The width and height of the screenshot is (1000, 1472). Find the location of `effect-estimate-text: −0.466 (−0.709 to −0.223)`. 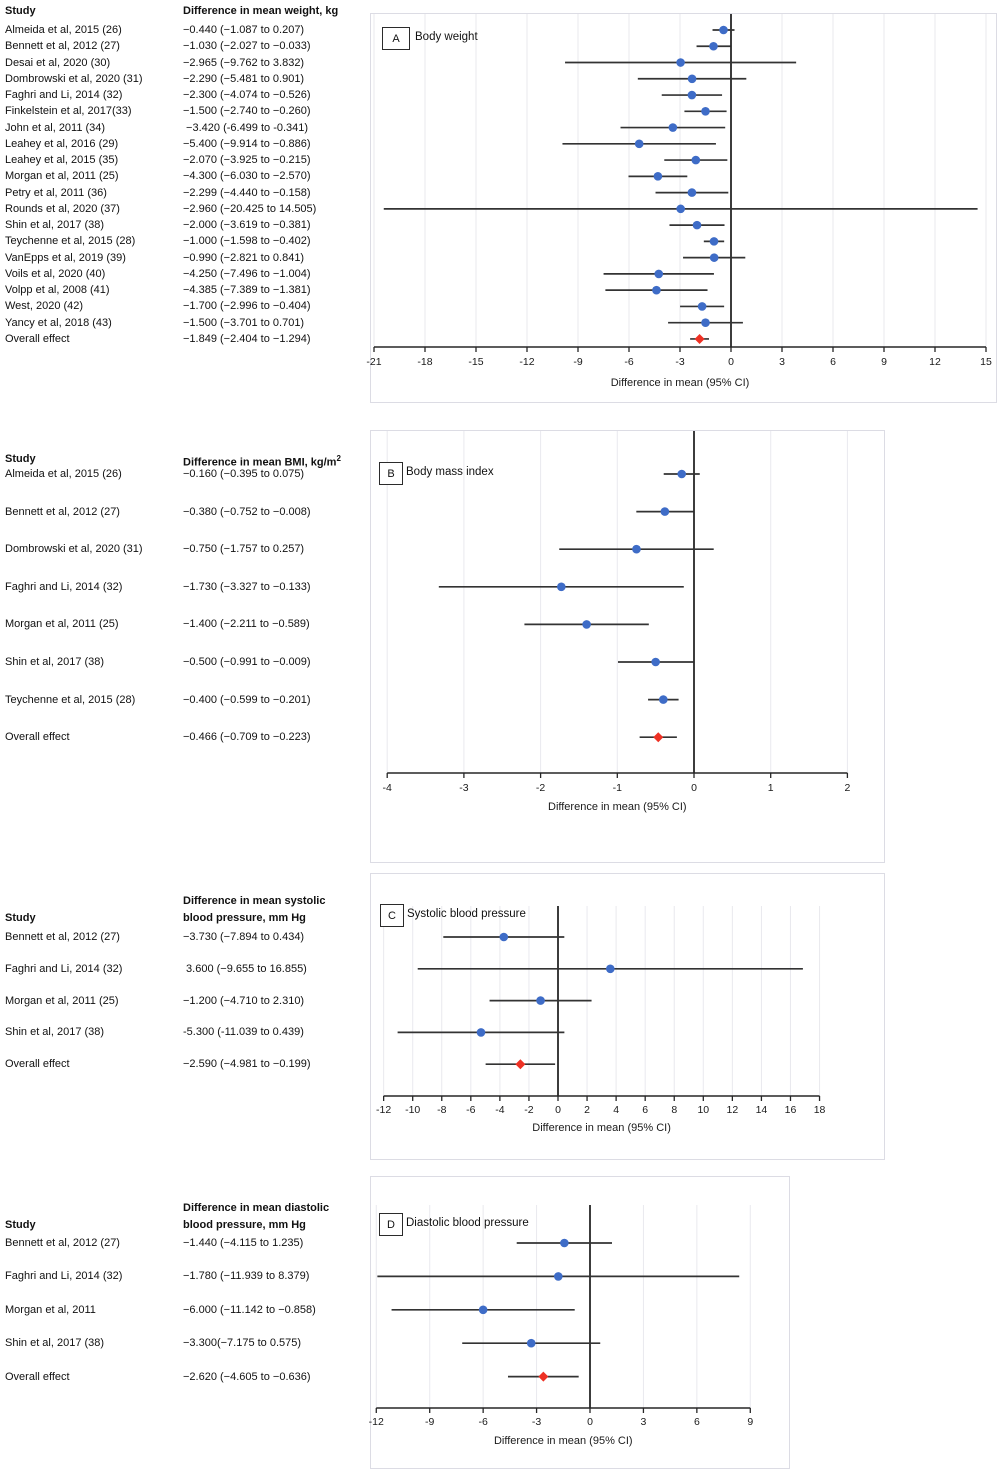

effect-estimate-text: −0.466 (−0.709 to −0.223) is located at coordinates (247, 737).